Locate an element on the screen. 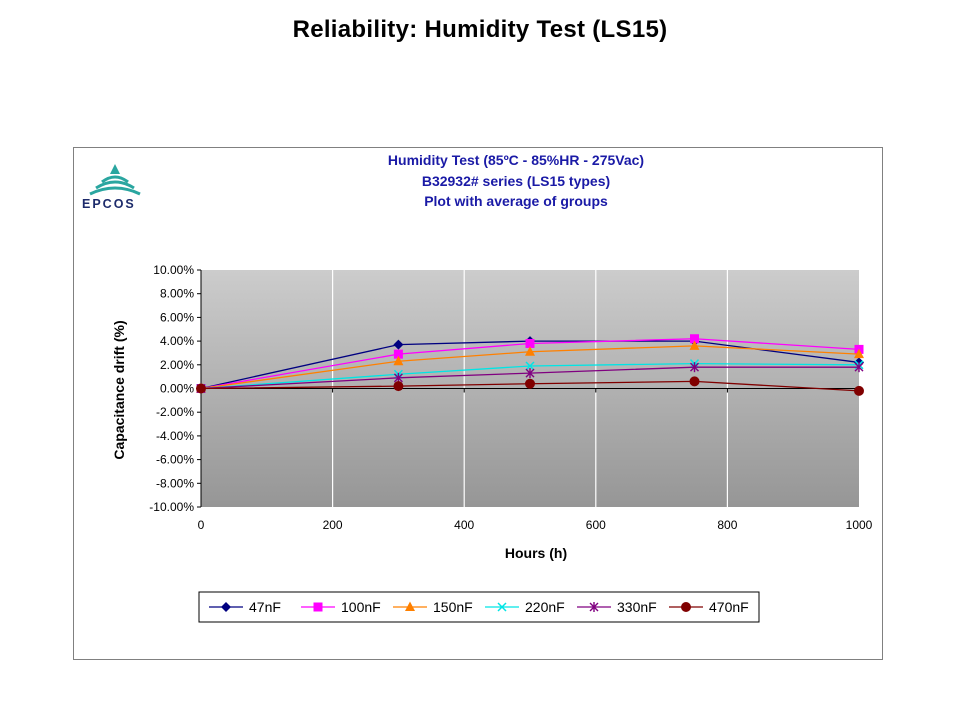 The height and width of the screenshot is (720, 960). legend-marker-100nF is located at coordinates (318, 607).